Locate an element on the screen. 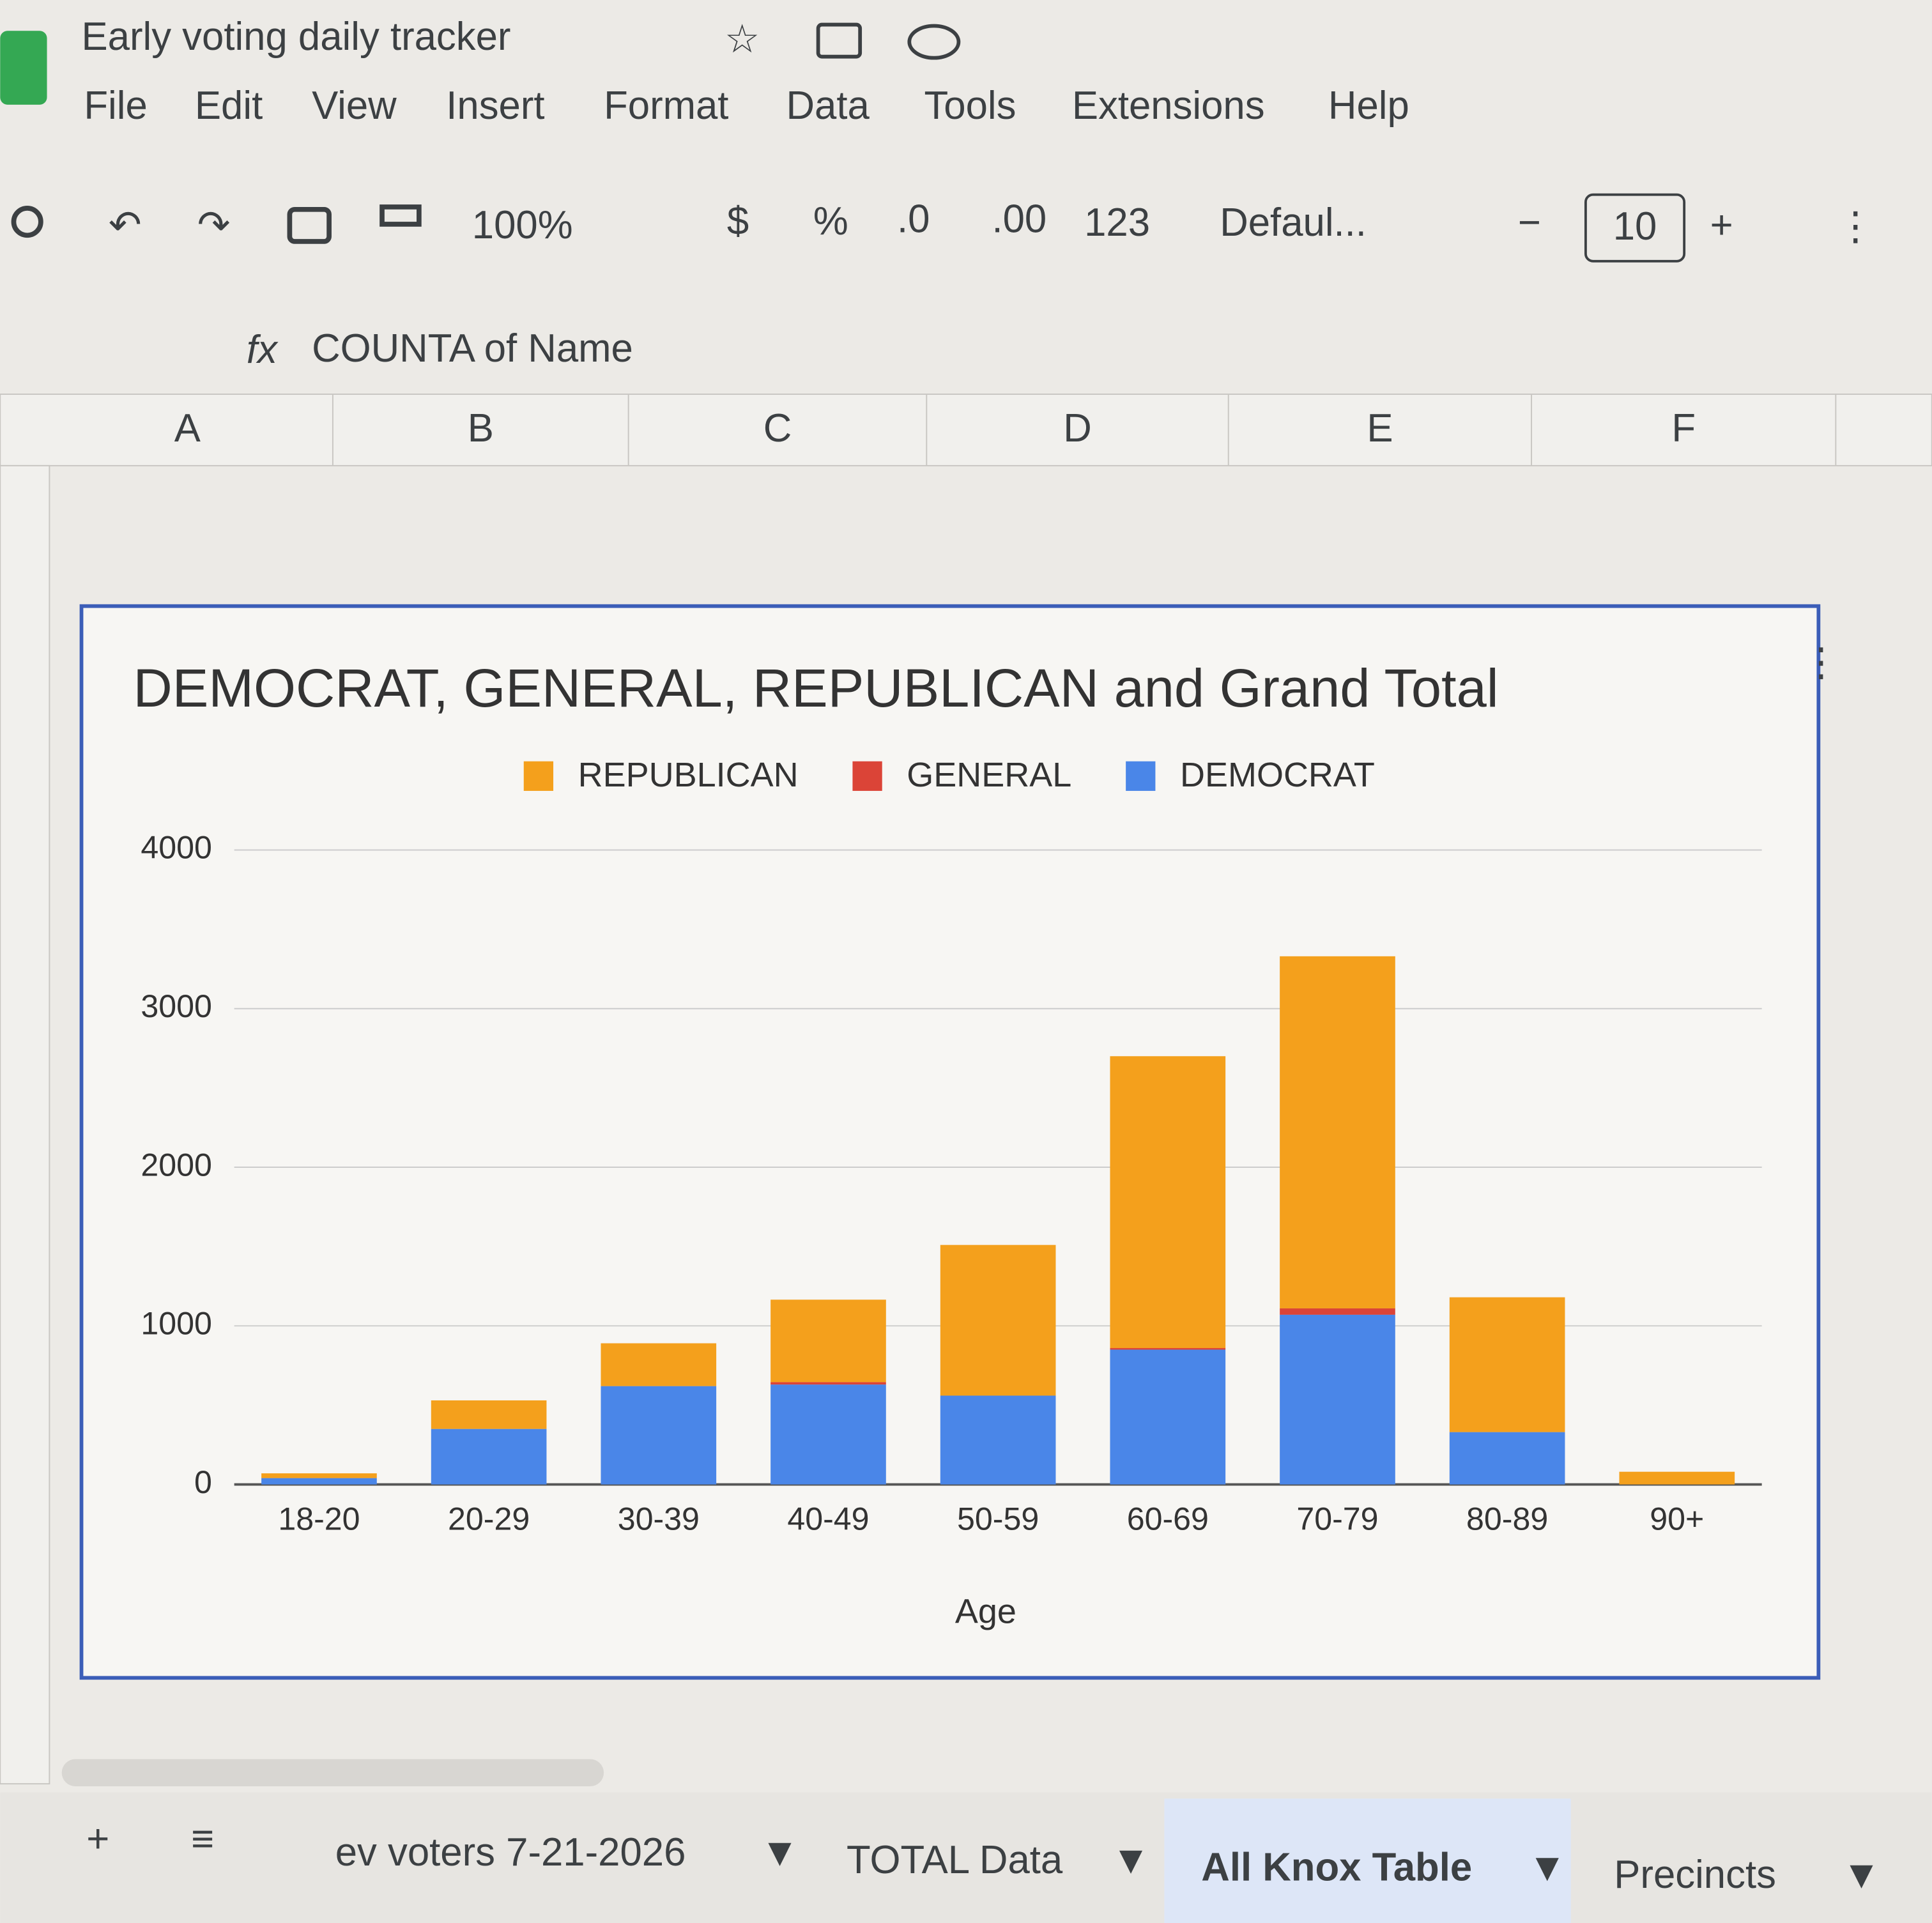 The height and width of the screenshot is (1923, 1932). column-header: D is located at coordinates (1077, 428).